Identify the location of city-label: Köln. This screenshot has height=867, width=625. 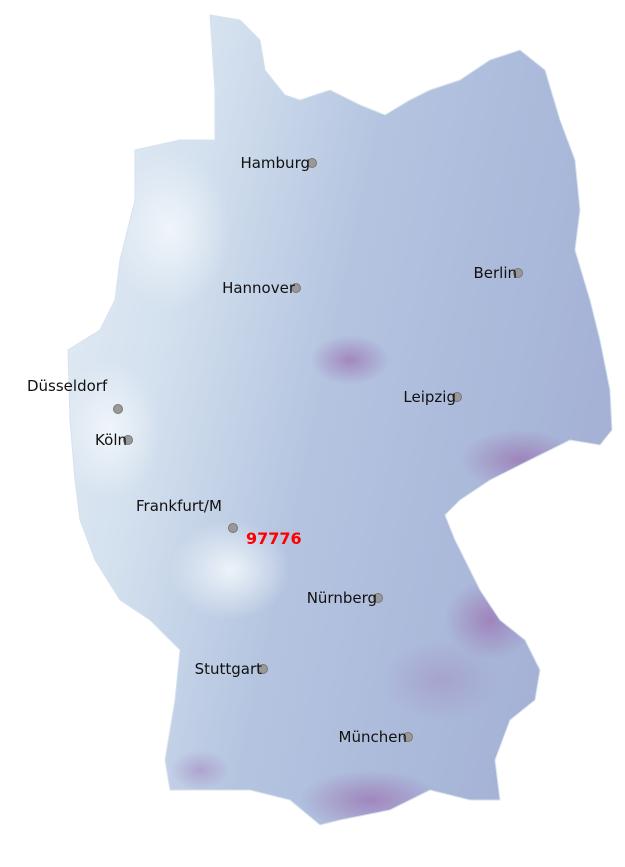
(111, 440).